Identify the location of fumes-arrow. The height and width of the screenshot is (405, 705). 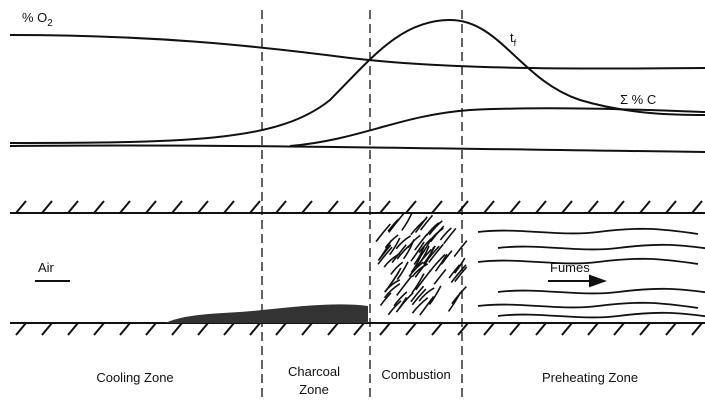
(577, 281).